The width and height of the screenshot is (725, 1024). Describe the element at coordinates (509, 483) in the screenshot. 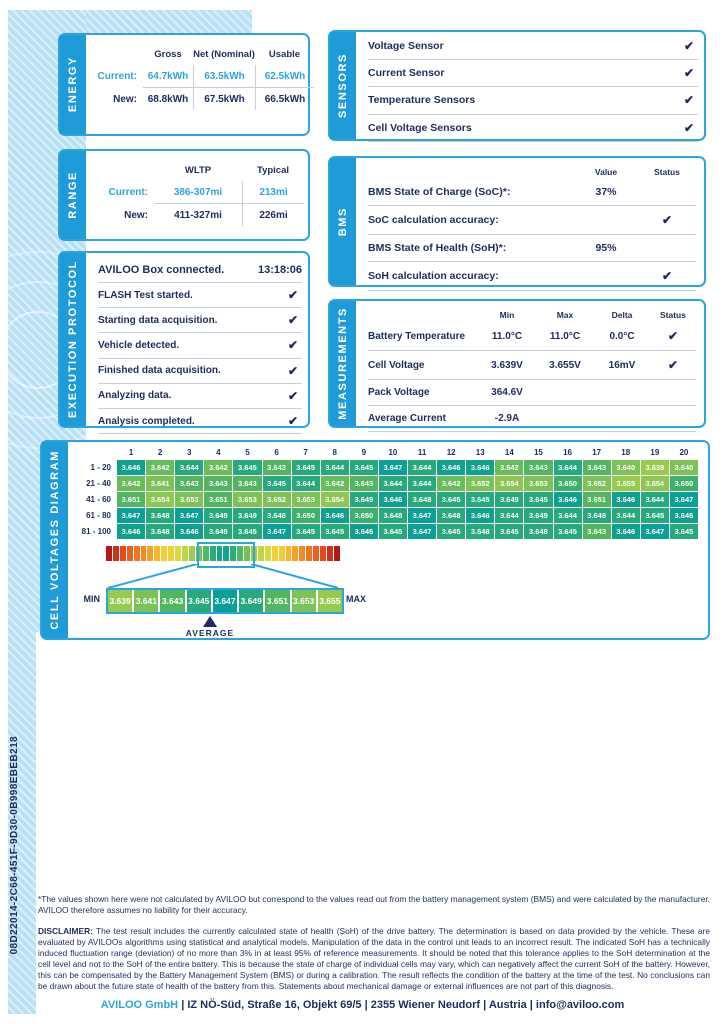

I see `voltage-cell: 3.654` at that location.